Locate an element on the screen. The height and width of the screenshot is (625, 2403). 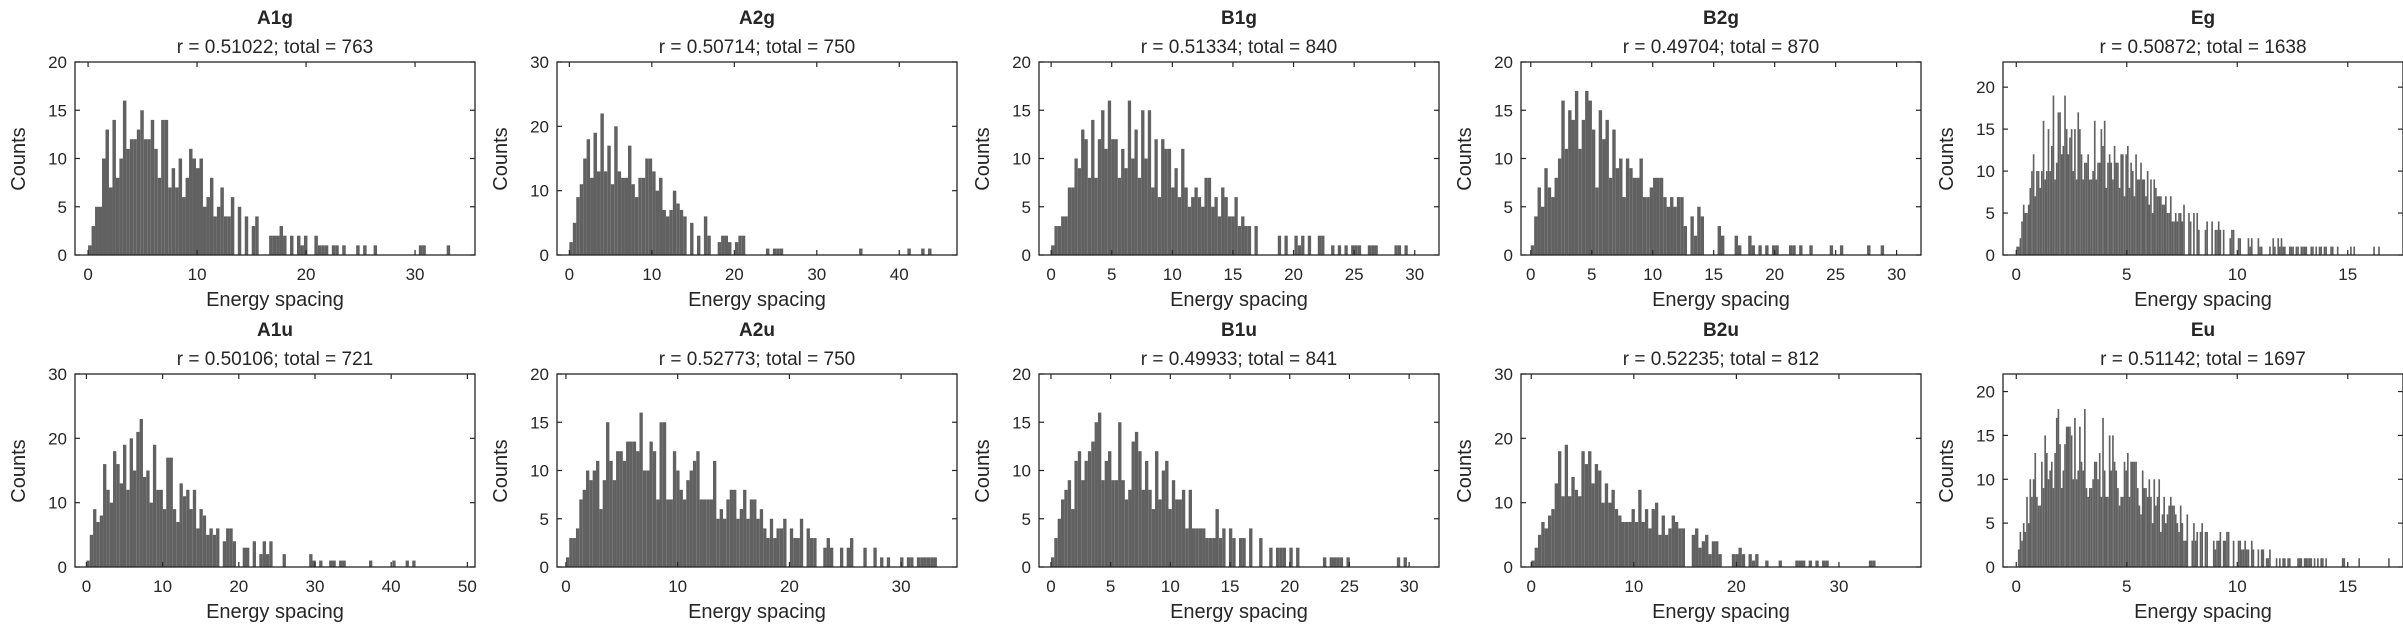
subplot-title: B2g is located at coordinates (1721, 18).